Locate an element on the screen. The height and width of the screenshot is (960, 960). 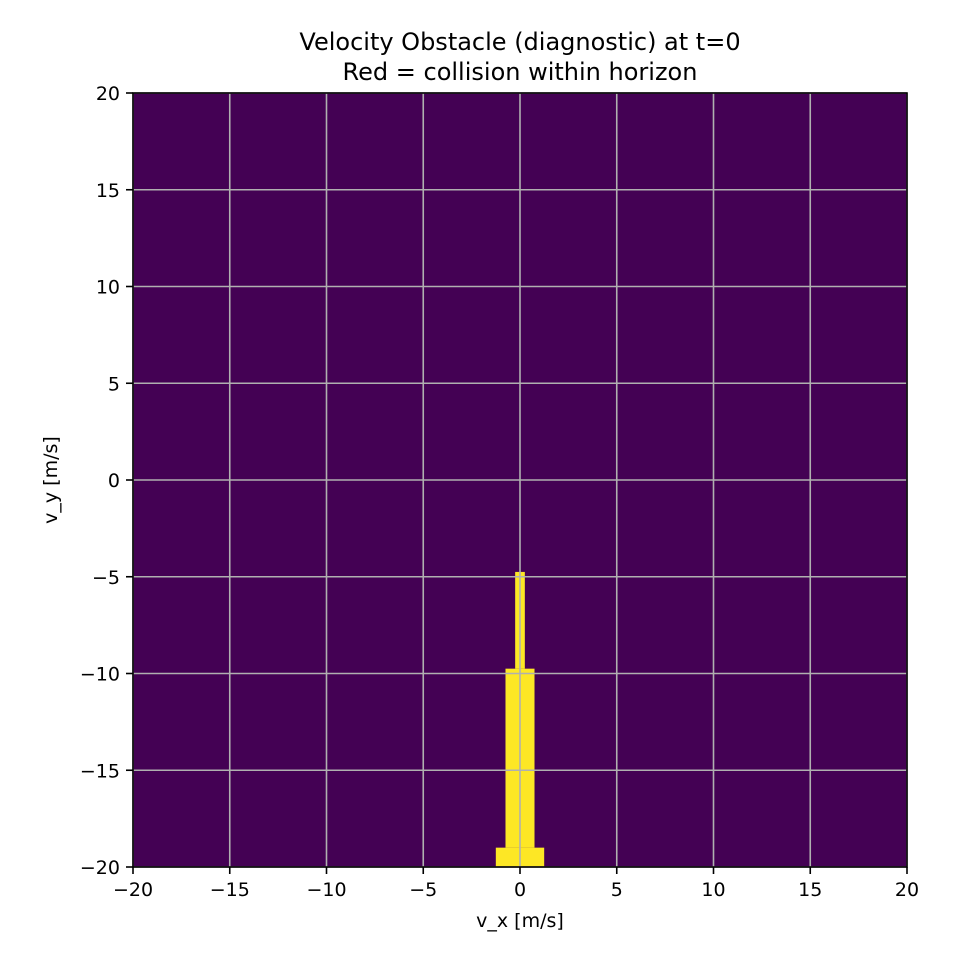
chart-title: Velocity Obstacle (diagnostic) at t=0 is located at coordinates (519, 42).